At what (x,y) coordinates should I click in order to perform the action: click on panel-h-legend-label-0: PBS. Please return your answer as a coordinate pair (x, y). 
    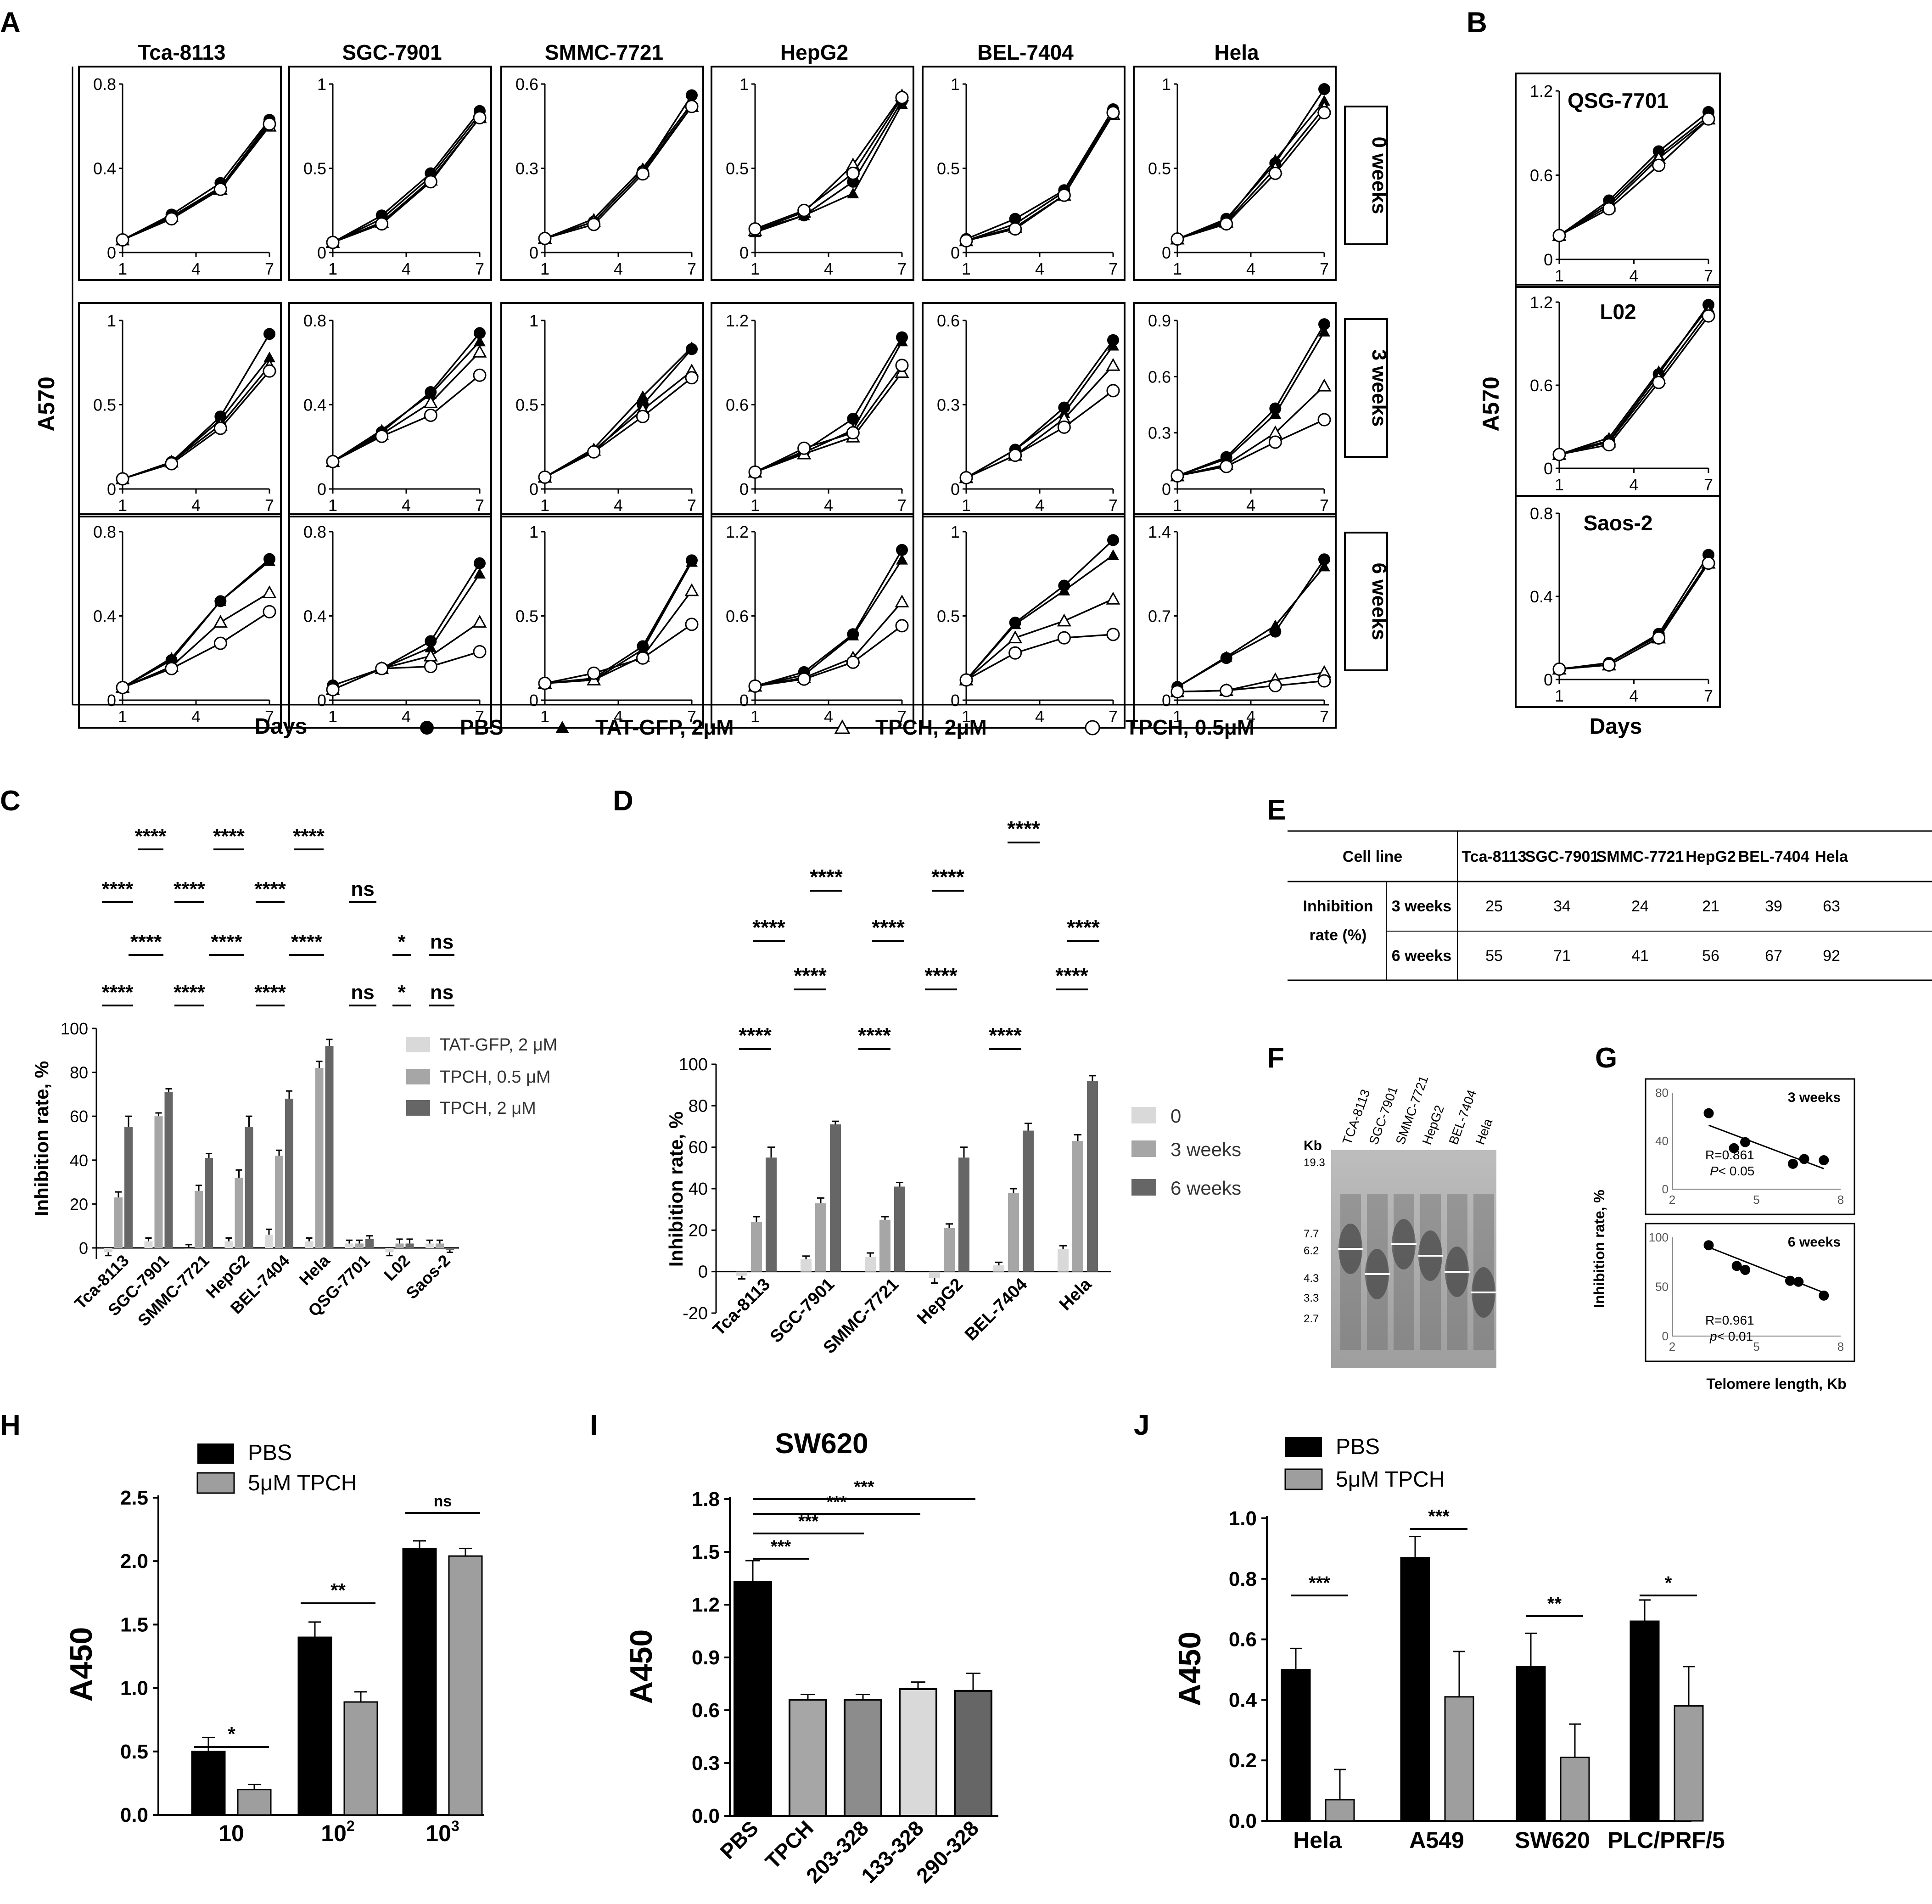
    Looking at the image, I should click on (270, 1453).